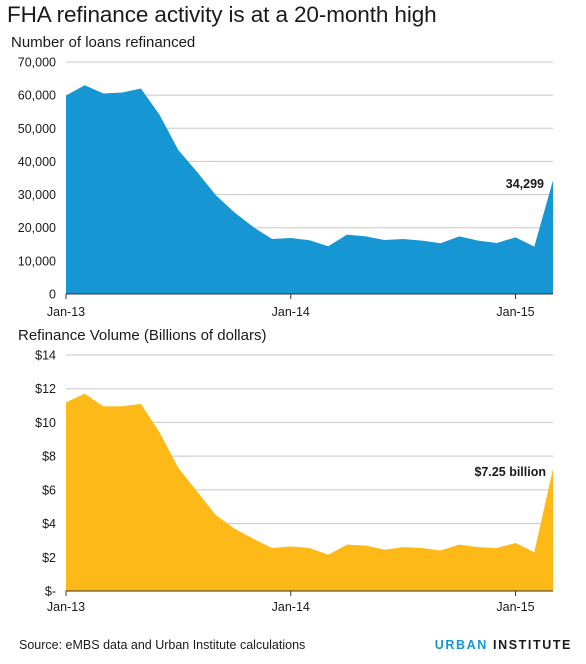 The image size is (586, 664). Describe the element at coordinates (525, 184) in the screenshot. I see `loans-last-value-label: 34,299` at that location.